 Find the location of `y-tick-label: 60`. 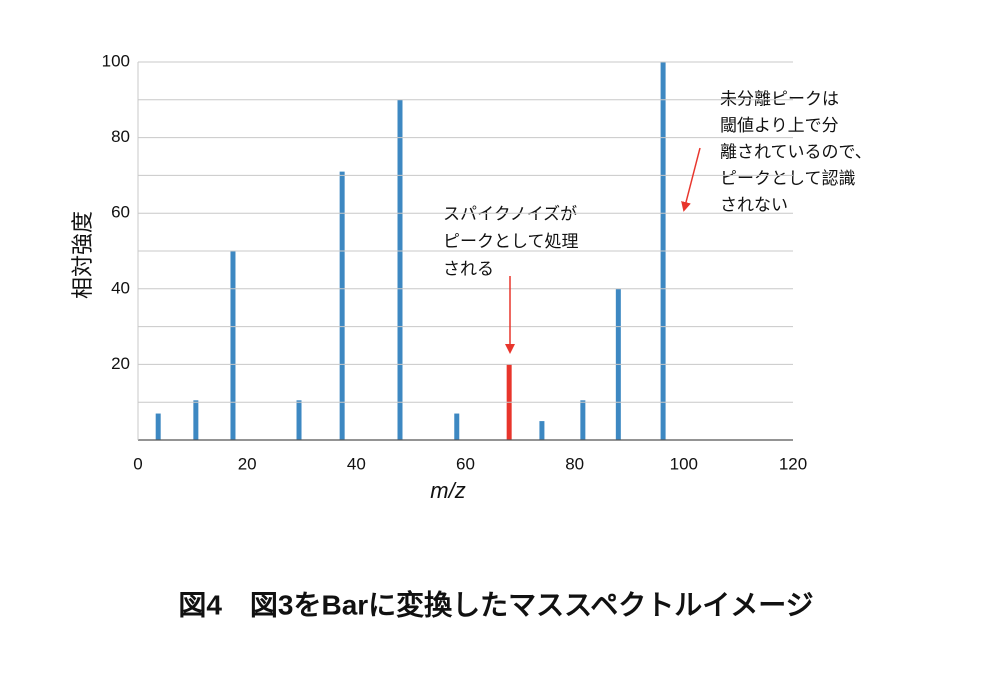

y-tick-label: 60 is located at coordinates (120, 212).